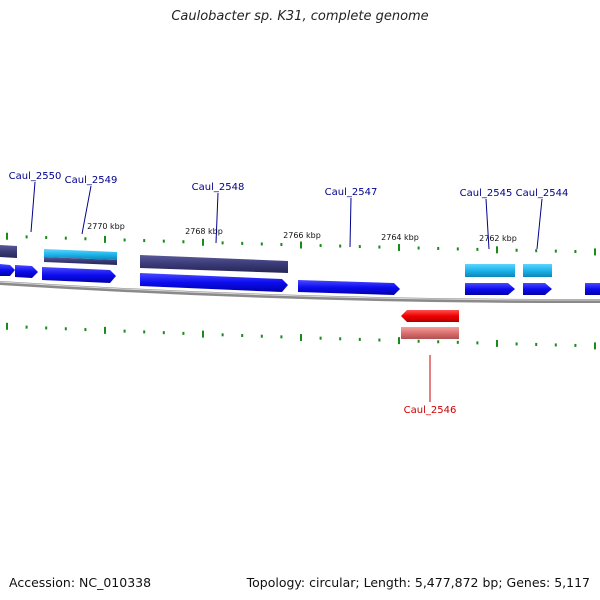  I want to click on gene-label: Caul_2545, so click(486, 193).